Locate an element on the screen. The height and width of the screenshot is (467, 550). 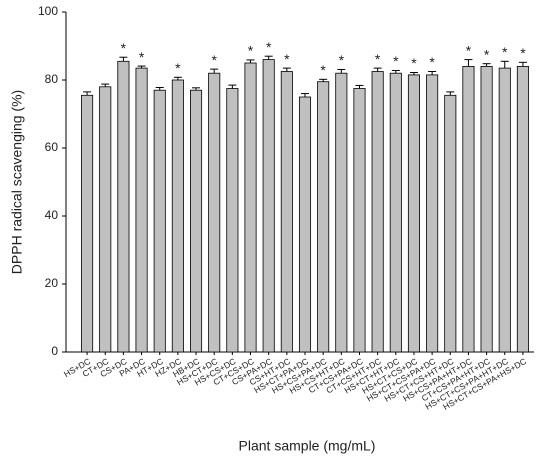
y-tick-label: 20 is located at coordinates (52, 283).